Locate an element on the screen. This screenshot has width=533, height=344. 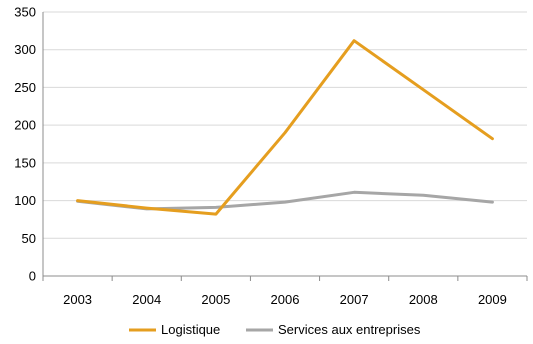
y-tick-label: 0 is located at coordinates (32, 276).